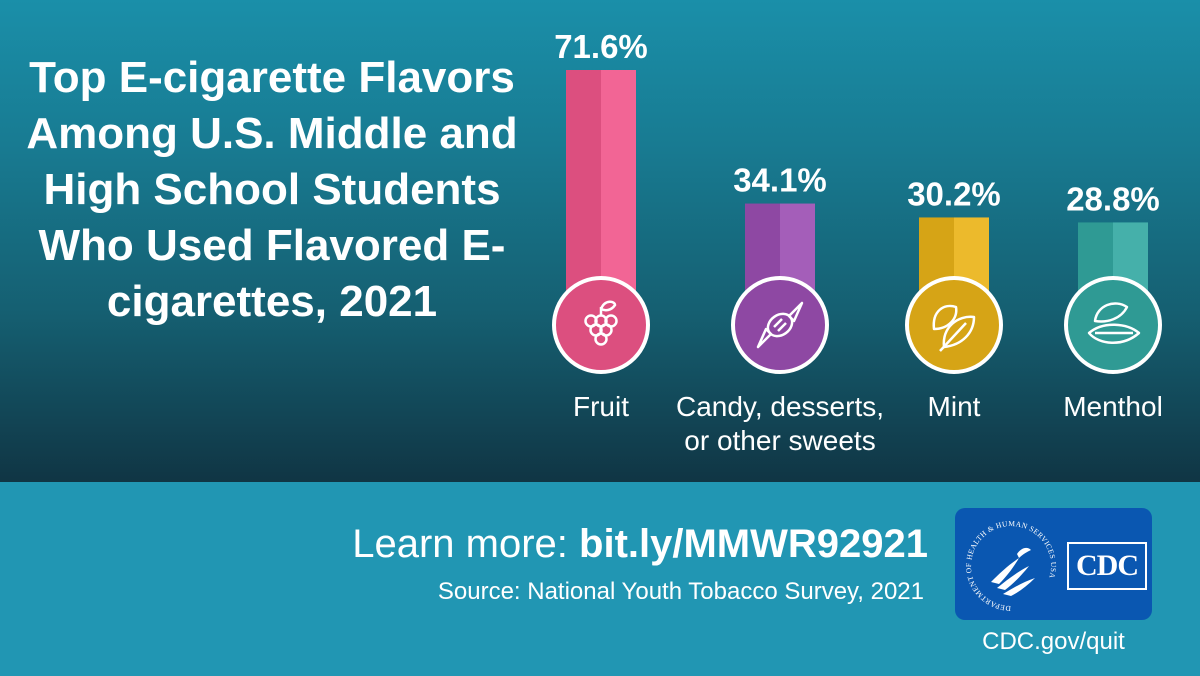 The width and height of the screenshot is (1200, 676). I want to click on learn-more-label: Learn more:, so click(460, 544).